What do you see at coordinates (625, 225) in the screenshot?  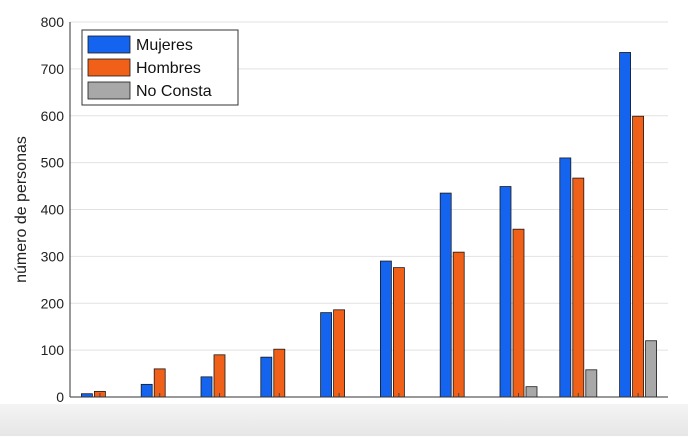 I see `bar-mujeres-2021` at bounding box center [625, 225].